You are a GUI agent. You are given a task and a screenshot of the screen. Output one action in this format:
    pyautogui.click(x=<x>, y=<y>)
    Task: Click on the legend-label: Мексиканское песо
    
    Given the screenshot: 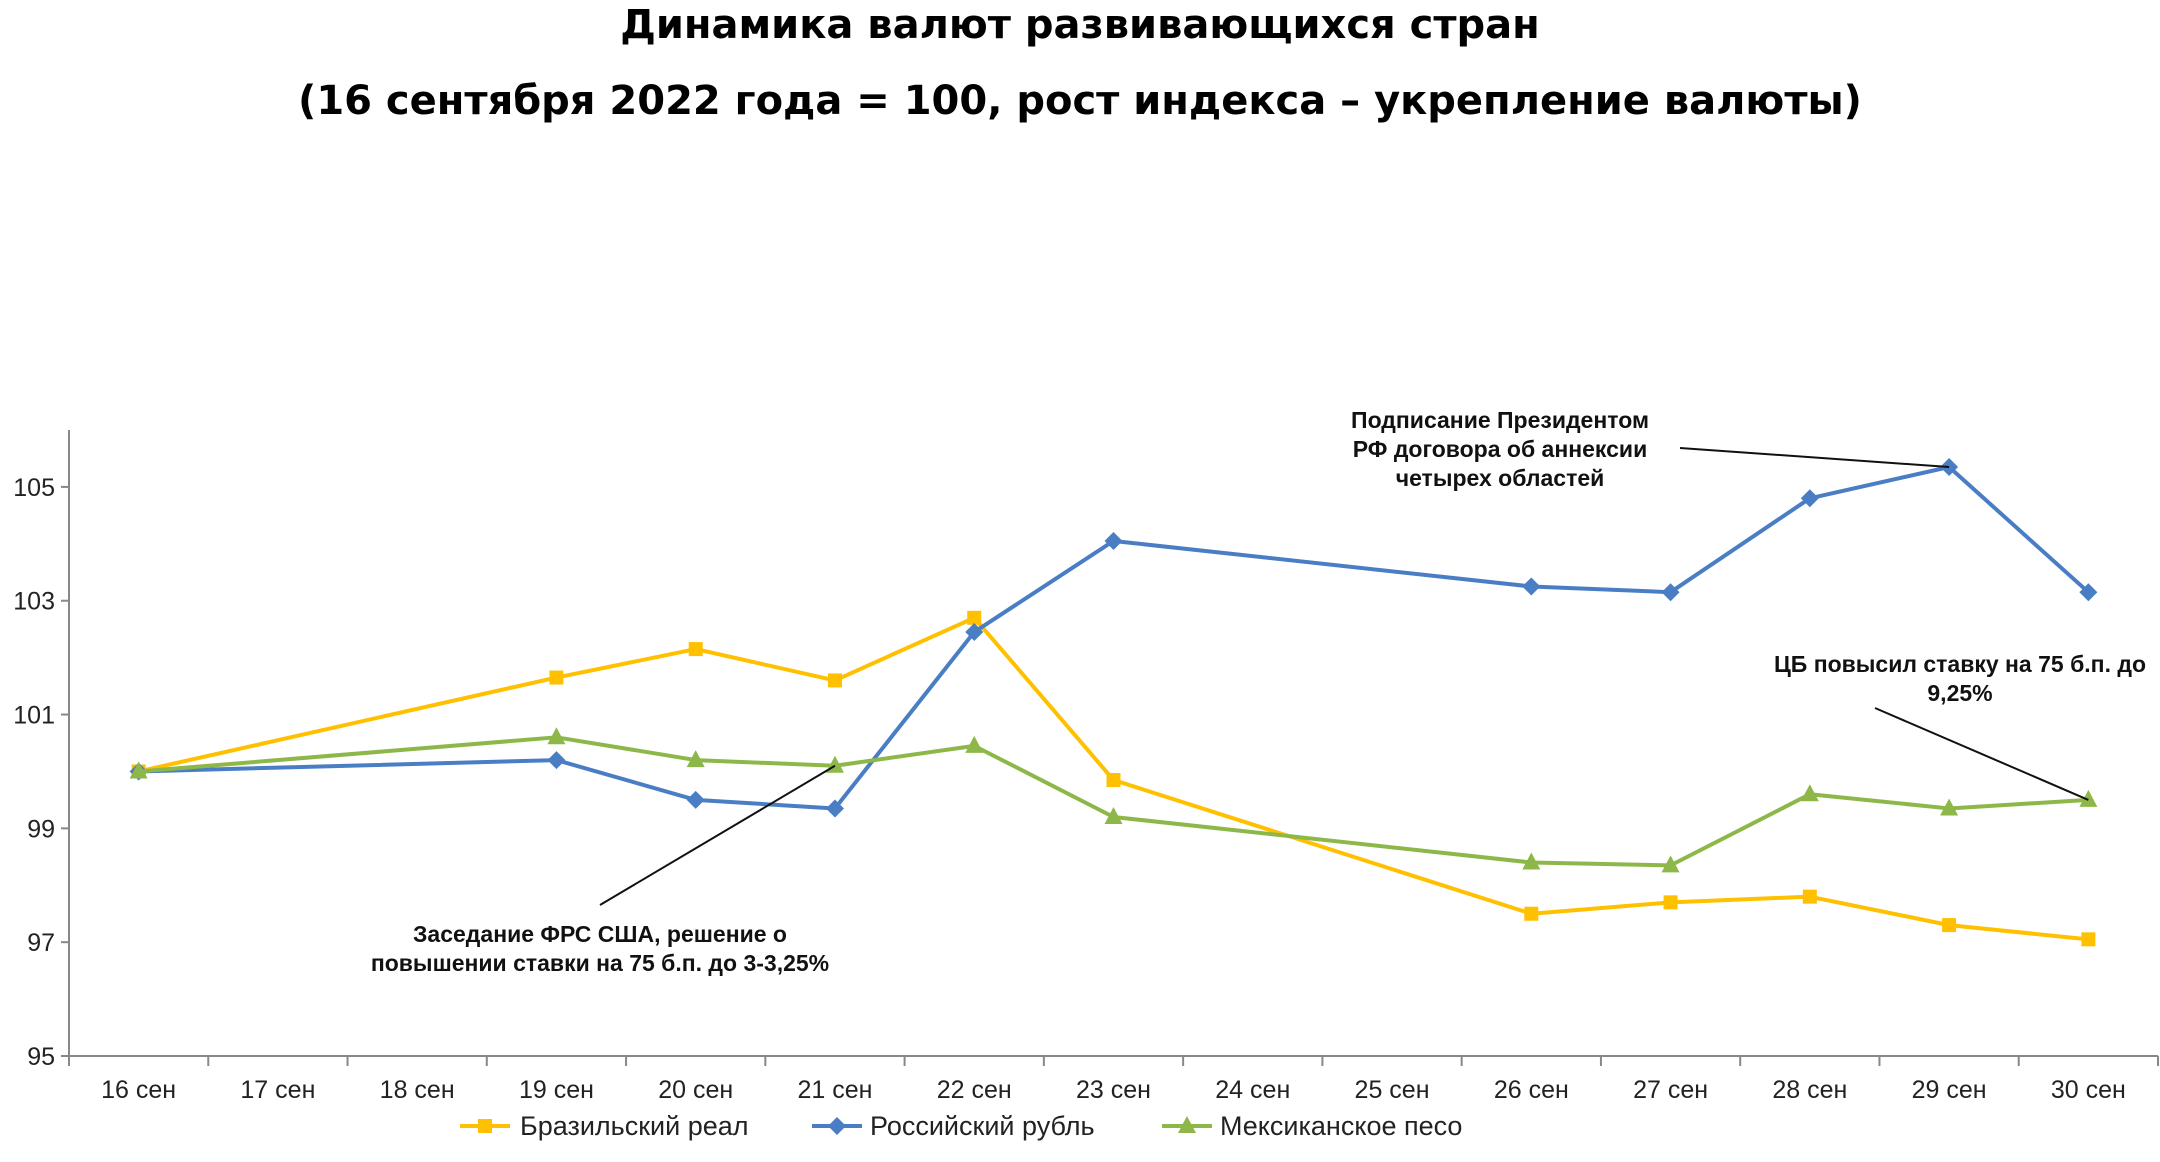 What is the action you would take?
    pyautogui.click(x=1341, y=1126)
    